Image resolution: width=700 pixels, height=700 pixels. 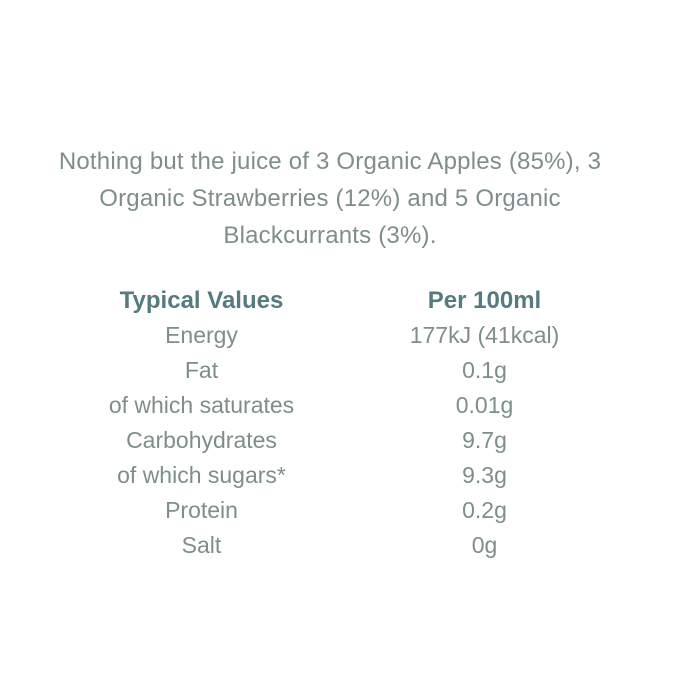 What do you see at coordinates (484, 510) in the screenshot?
I see `nutrient-value: 0.2g` at bounding box center [484, 510].